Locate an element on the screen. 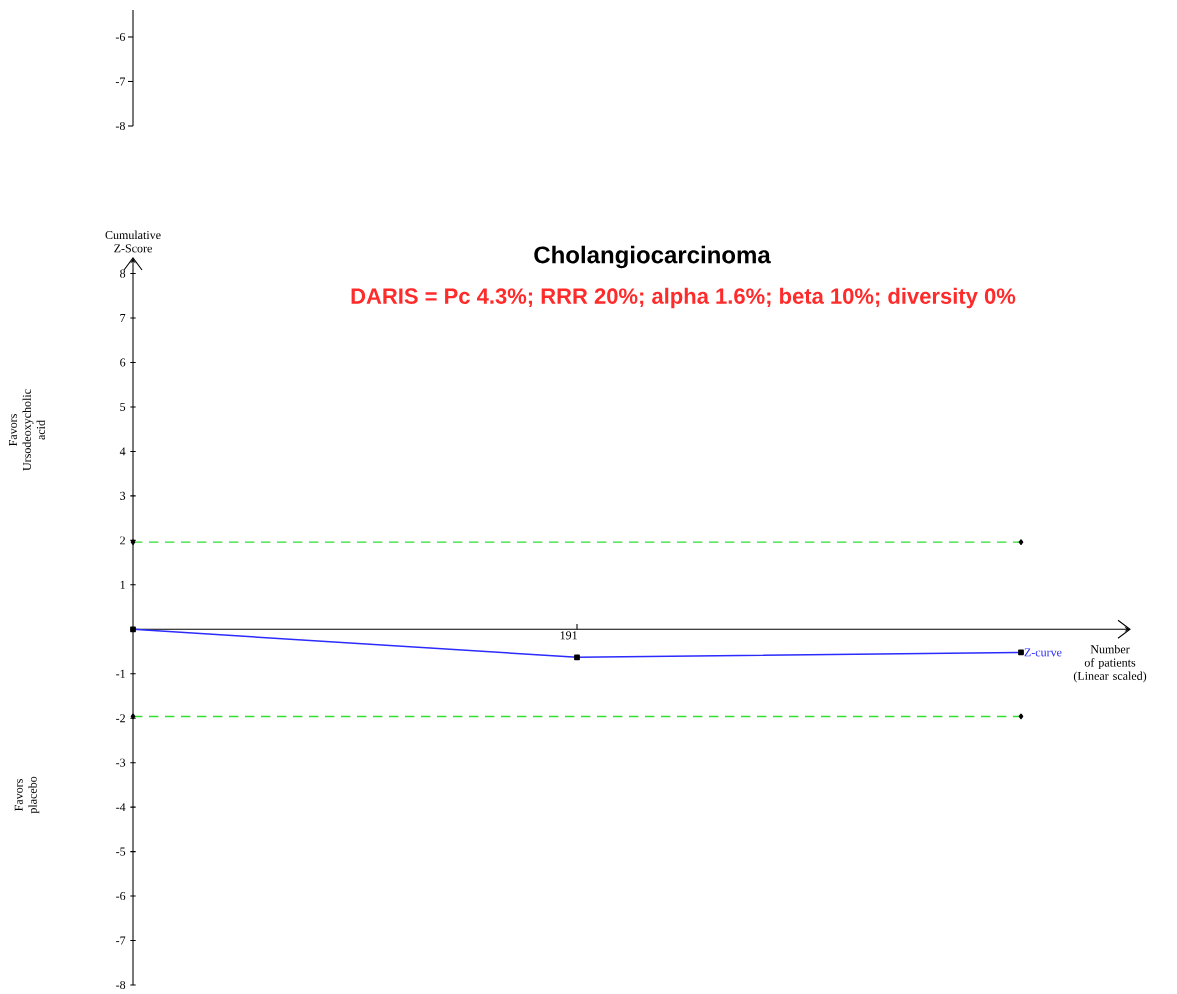 Image resolution: width=1177 pixels, height=994 pixels. series-label: Z-curve is located at coordinates (1043, 652).